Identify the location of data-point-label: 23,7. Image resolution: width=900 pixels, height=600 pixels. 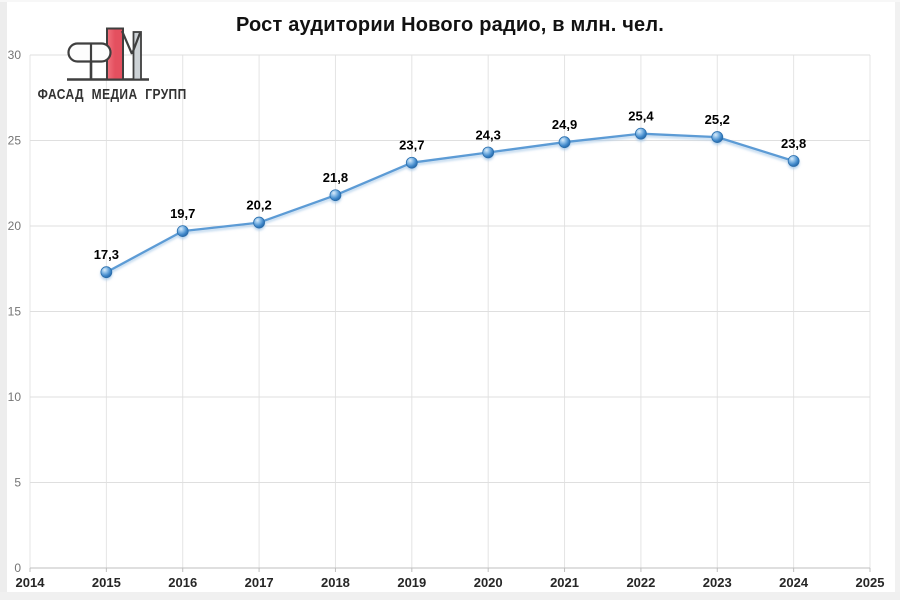
(411, 145).